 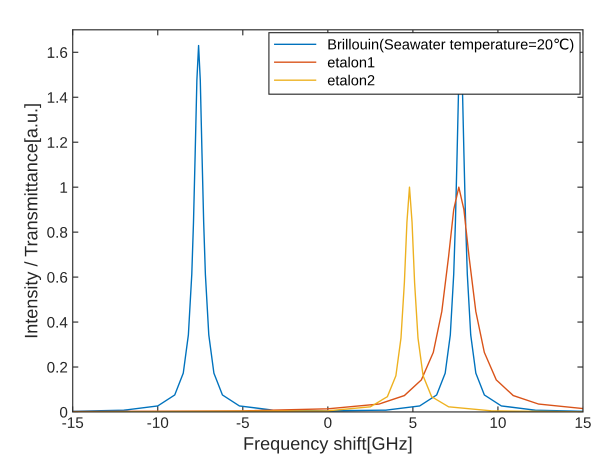 What do you see at coordinates (328, 445) in the screenshot?
I see `x-axis-title: Frequency shift[GHz]` at bounding box center [328, 445].